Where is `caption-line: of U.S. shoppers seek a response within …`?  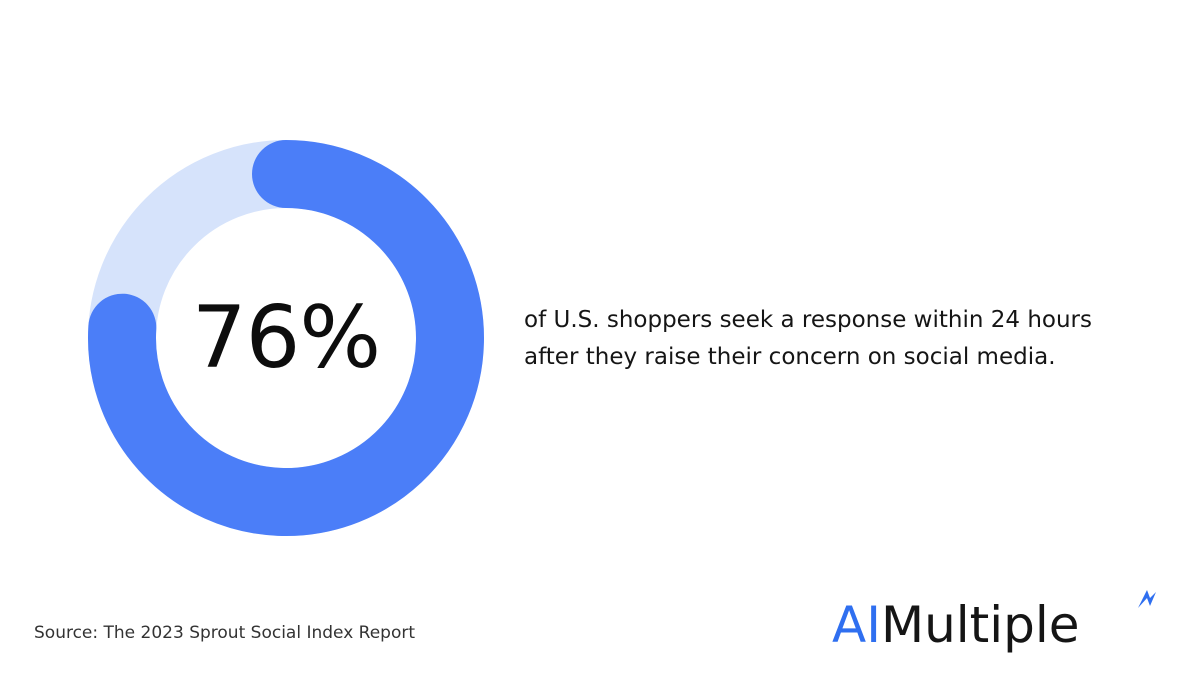
caption-line: of U.S. shoppers seek a response within … is located at coordinates (808, 320).